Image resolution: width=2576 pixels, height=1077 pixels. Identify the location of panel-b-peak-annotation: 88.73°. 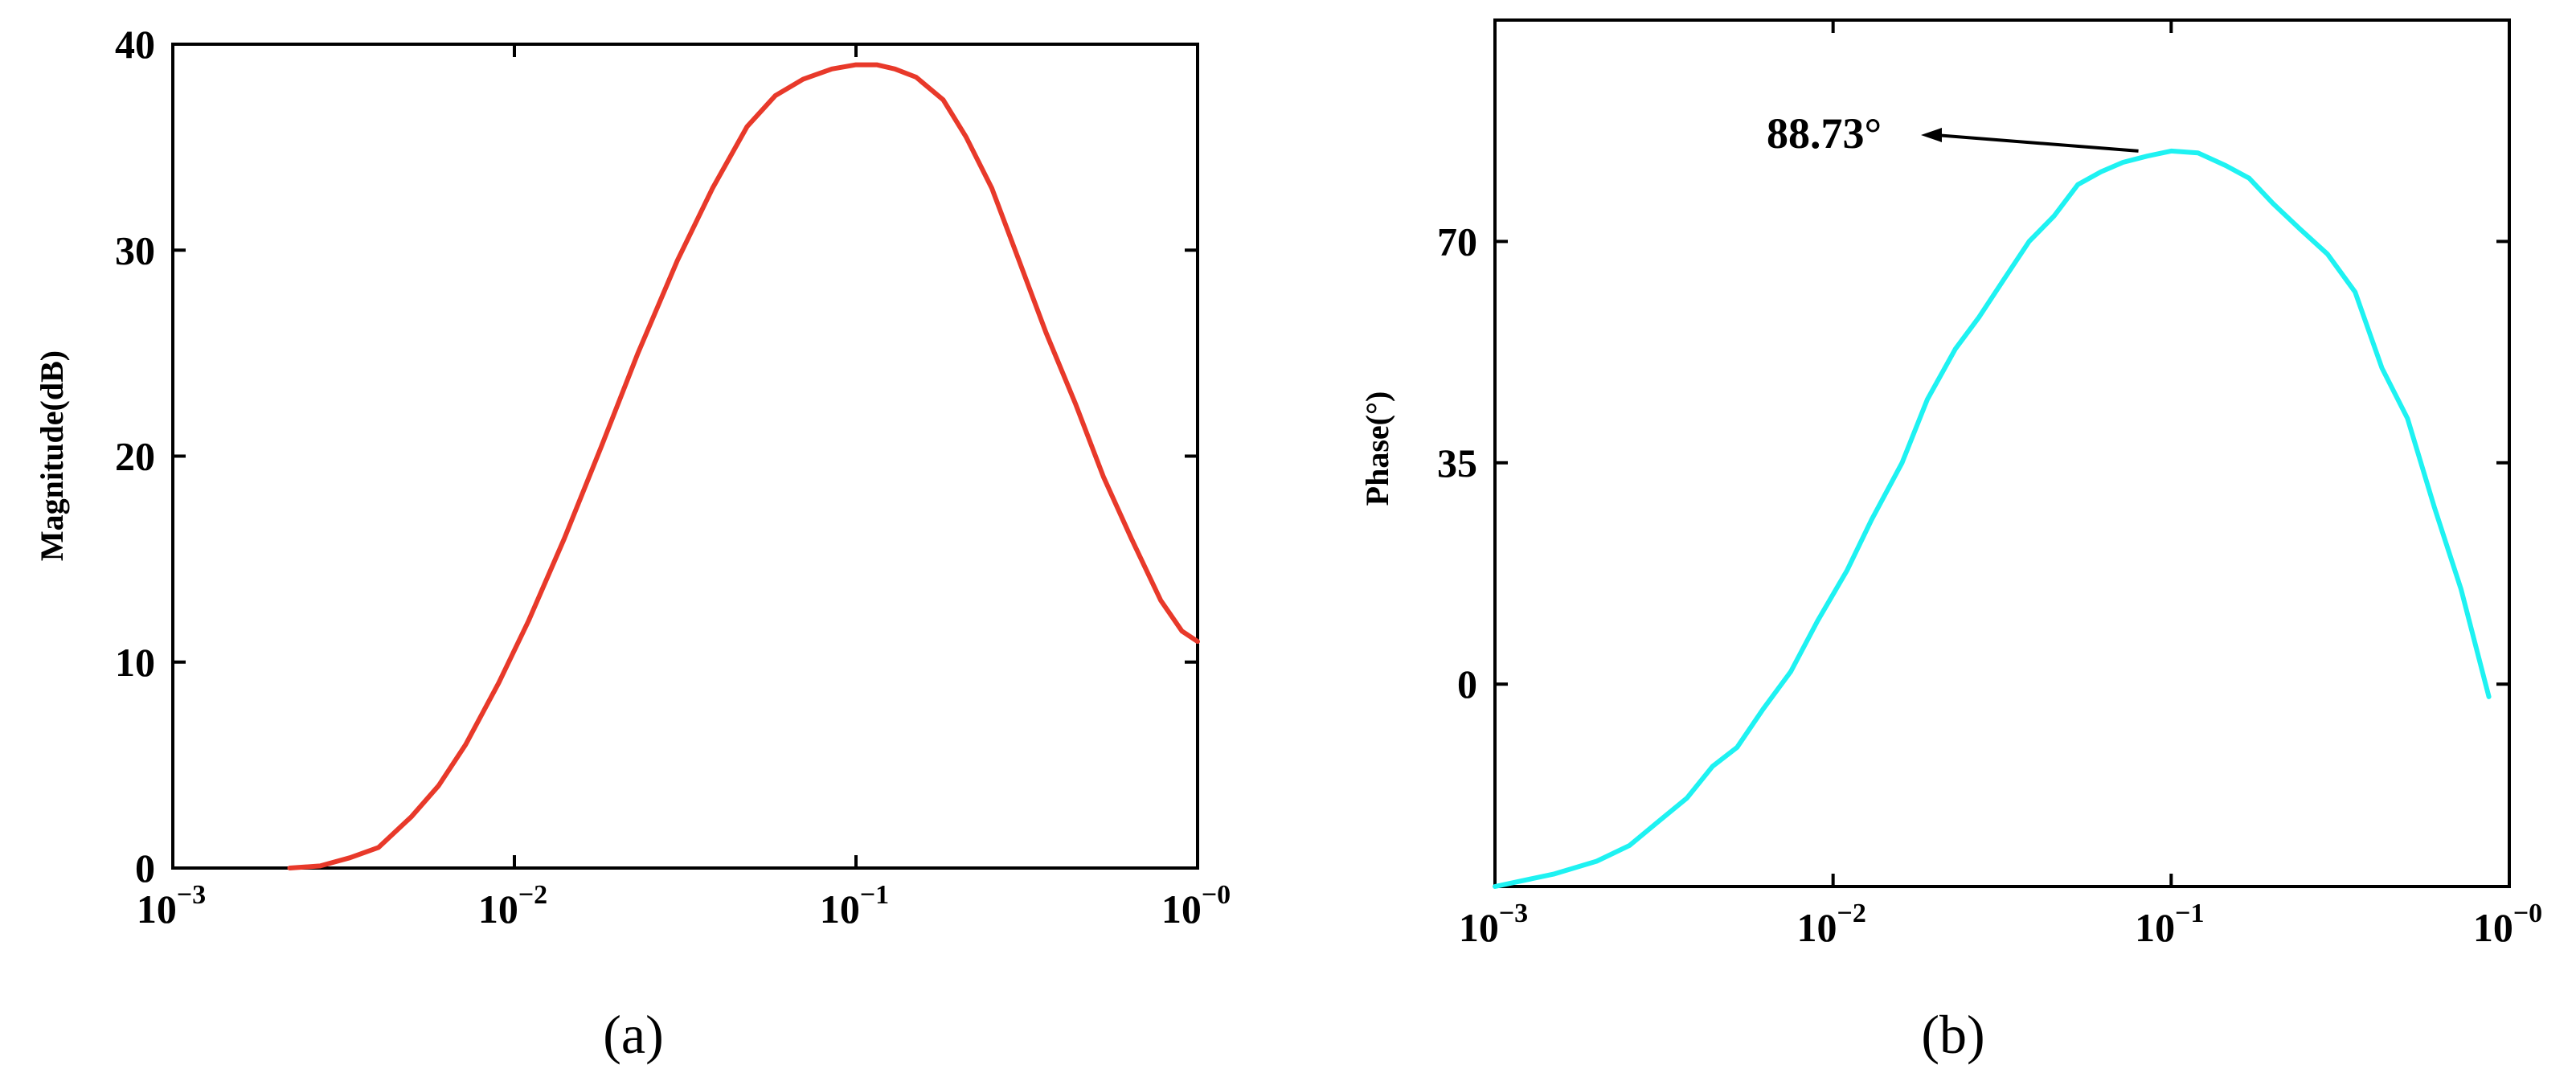
(1953, 133).